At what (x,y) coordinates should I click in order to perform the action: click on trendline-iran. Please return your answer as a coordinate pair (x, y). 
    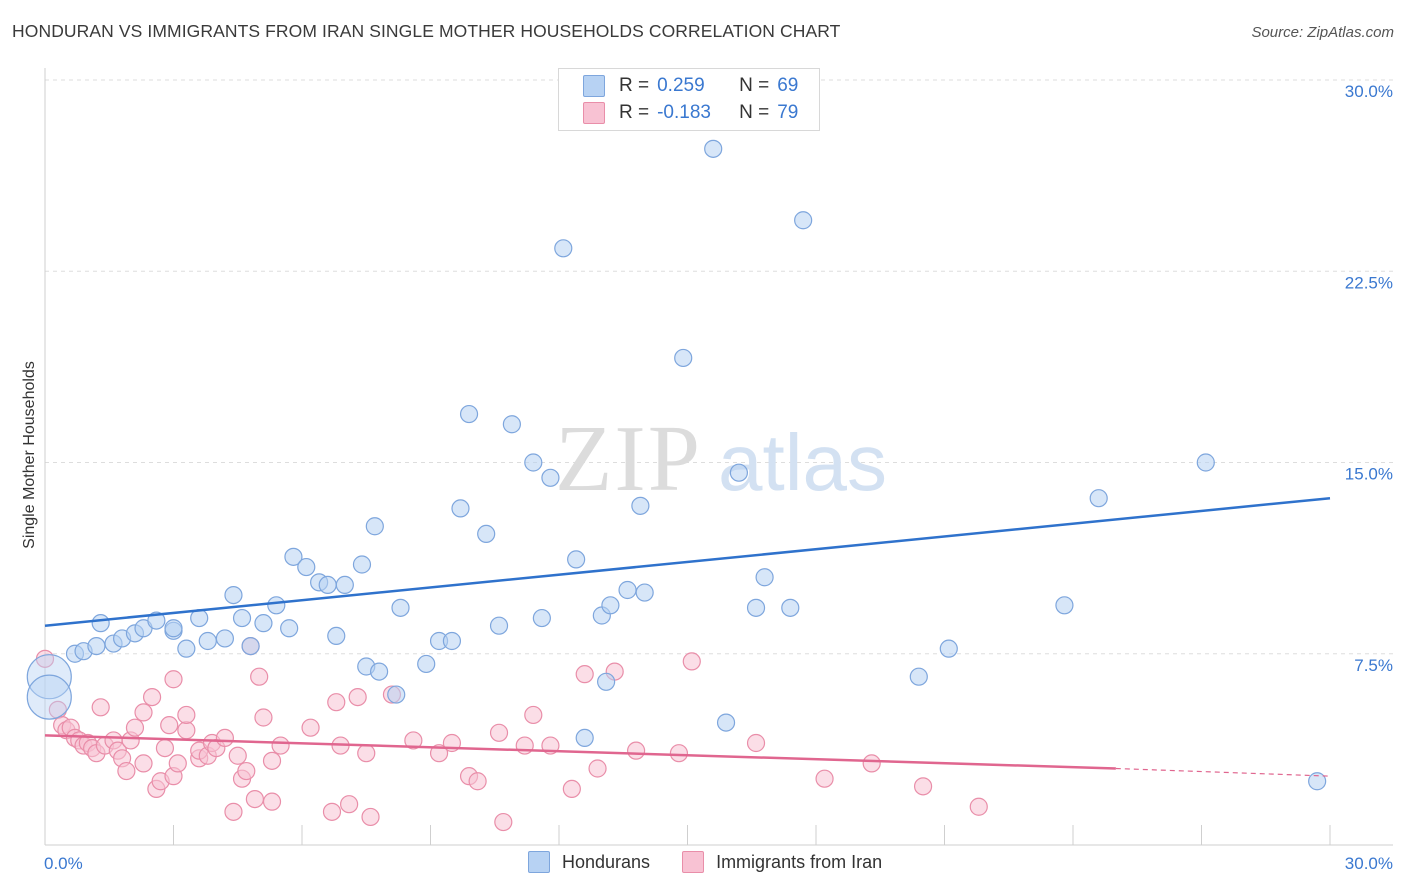
    Looking at the image, I should click on (580, 752).